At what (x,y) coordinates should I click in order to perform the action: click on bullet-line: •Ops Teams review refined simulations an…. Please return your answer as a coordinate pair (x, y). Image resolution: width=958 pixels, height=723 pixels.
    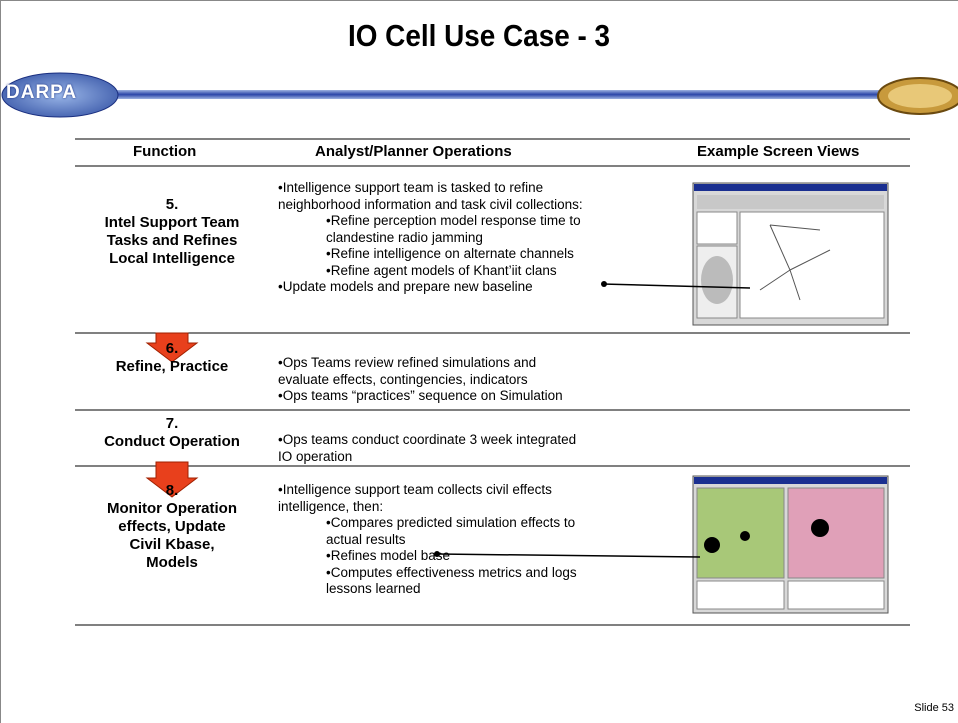
    Looking at the image, I should click on (407, 362).